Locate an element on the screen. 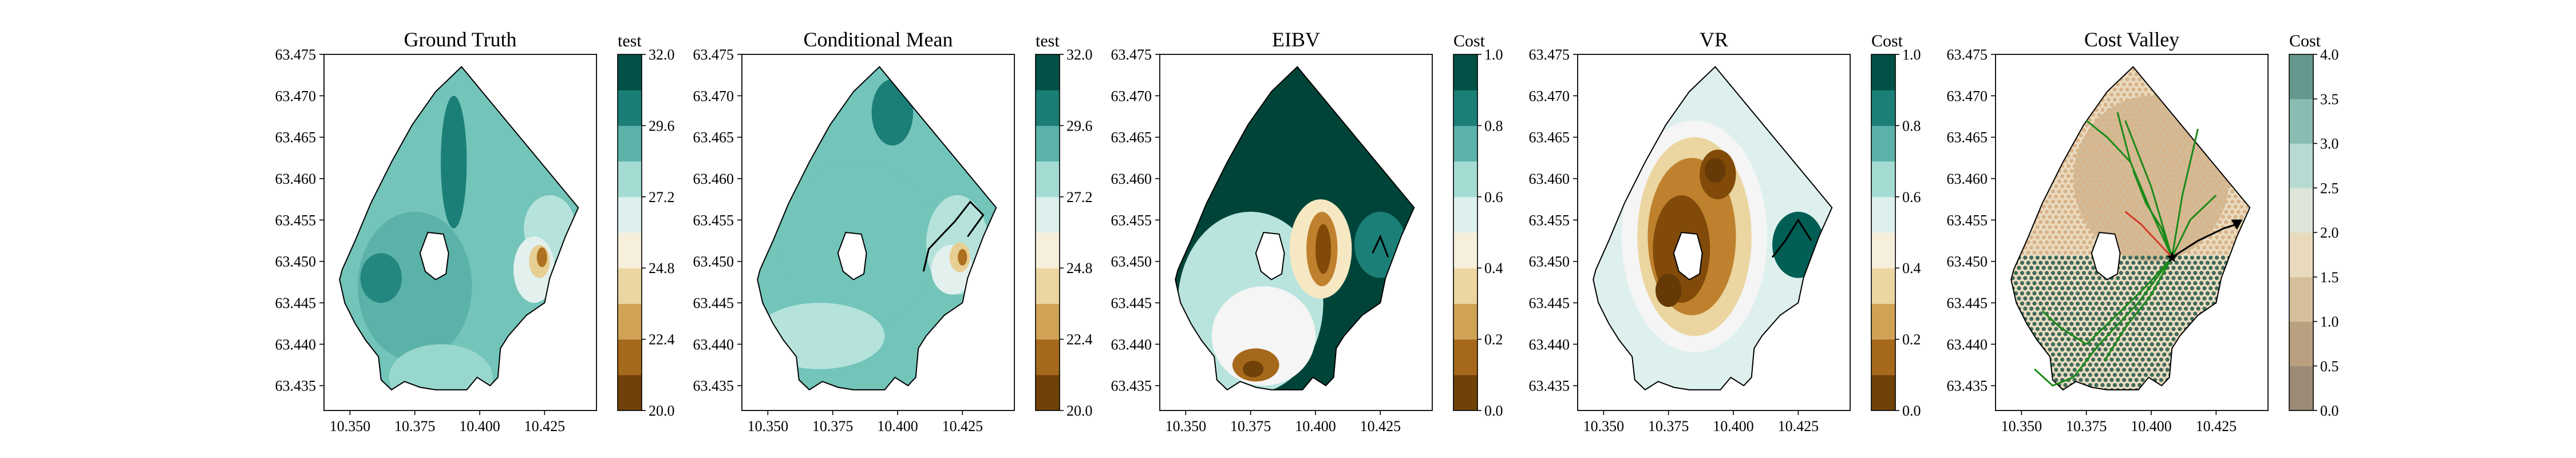 This screenshot has width=2576, height=458. contour-field is located at coordinates (1295, 228).